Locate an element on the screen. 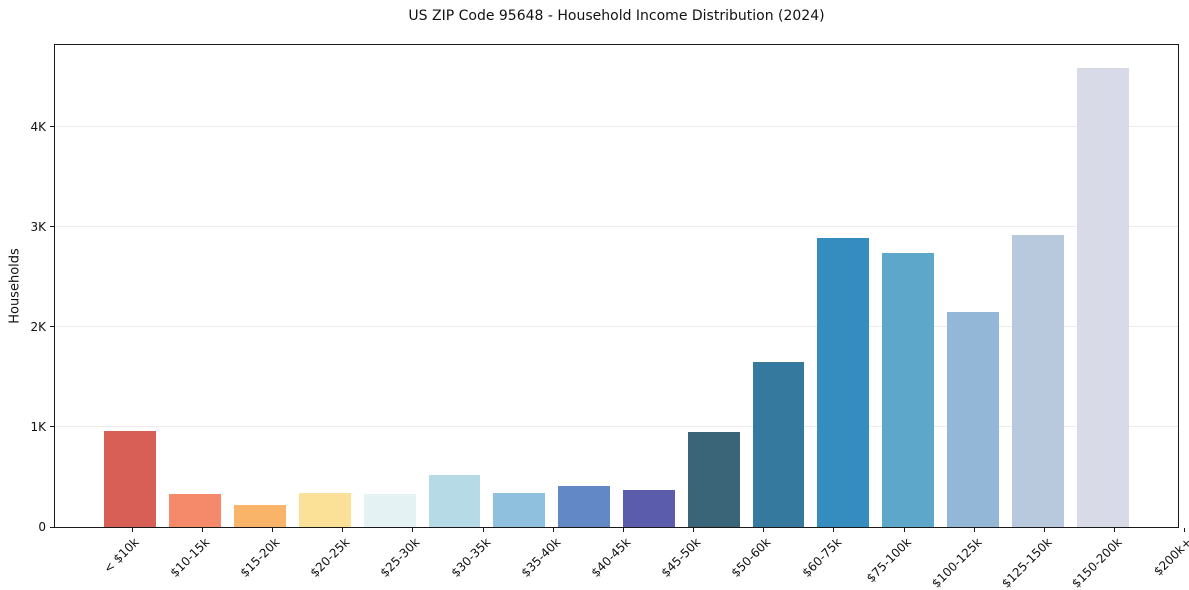 The width and height of the screenshot is (1189, 590). x-tick-label-$45-50k: $45-50k is located at coordinates (681, 557).